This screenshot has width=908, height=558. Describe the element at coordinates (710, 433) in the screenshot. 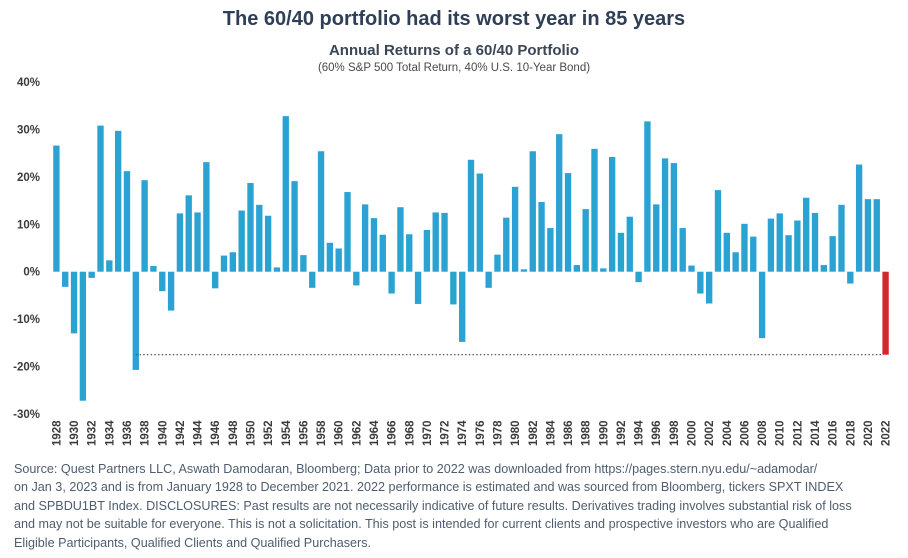

I see `x-tick-label: 2002` at that location.